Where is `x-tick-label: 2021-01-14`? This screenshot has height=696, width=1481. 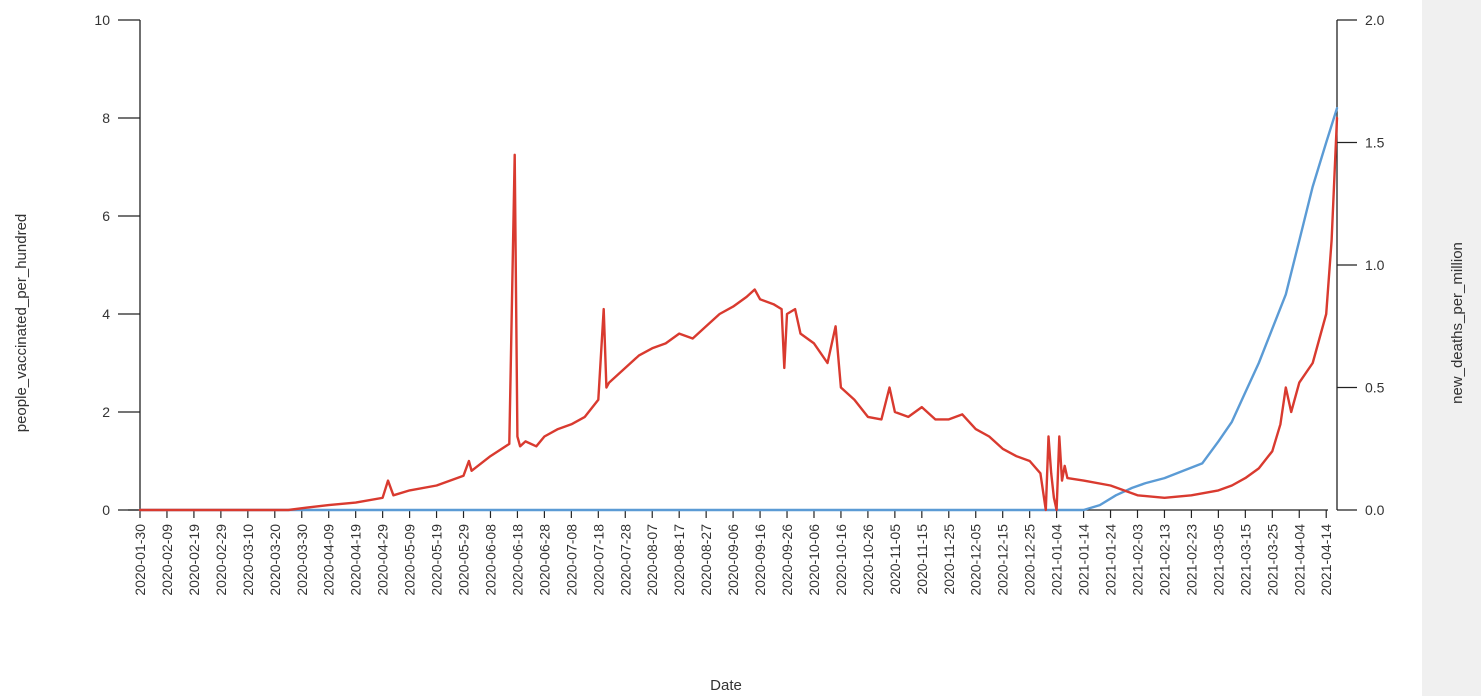 x-tick-label: 2021-01-14 is located at coordinates (1084, 560).